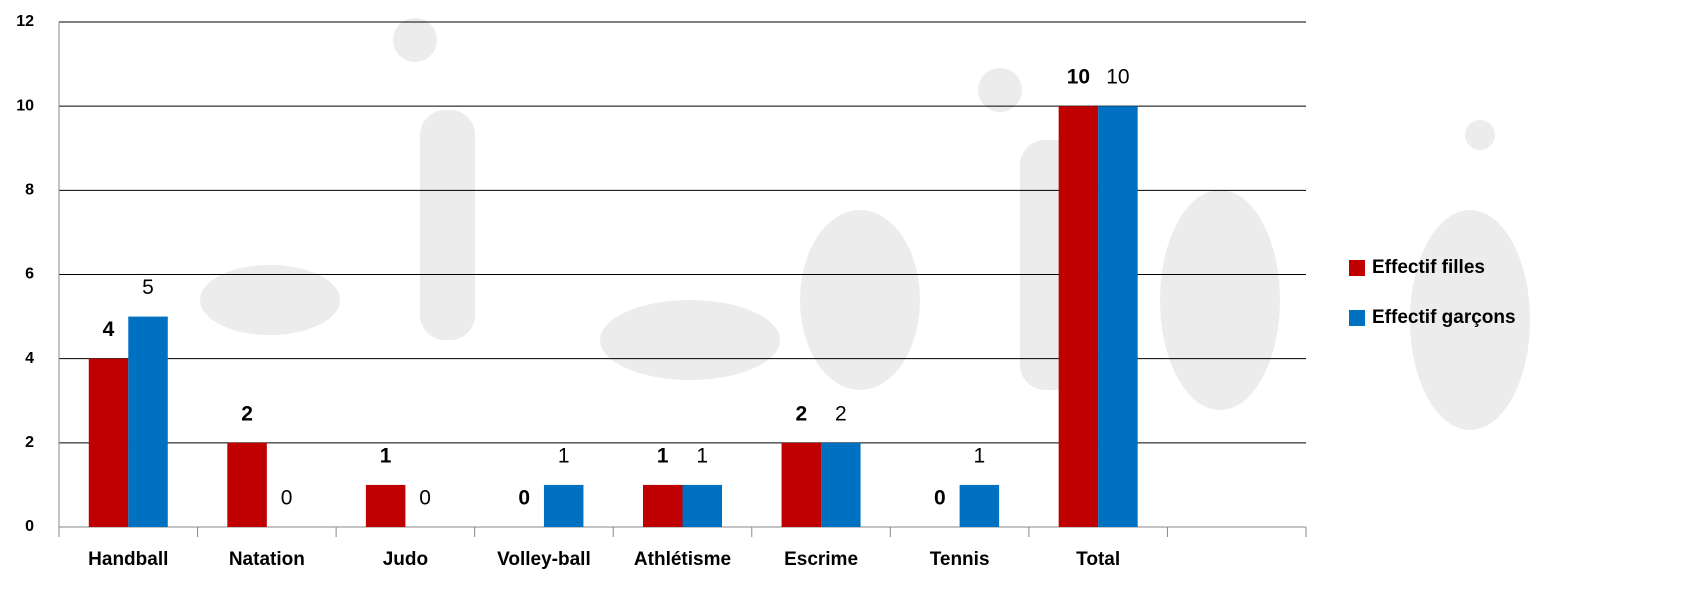 This screenshot has width=1682, height=616. I want to click on x-tick-label: Handball, so click(128, 559).